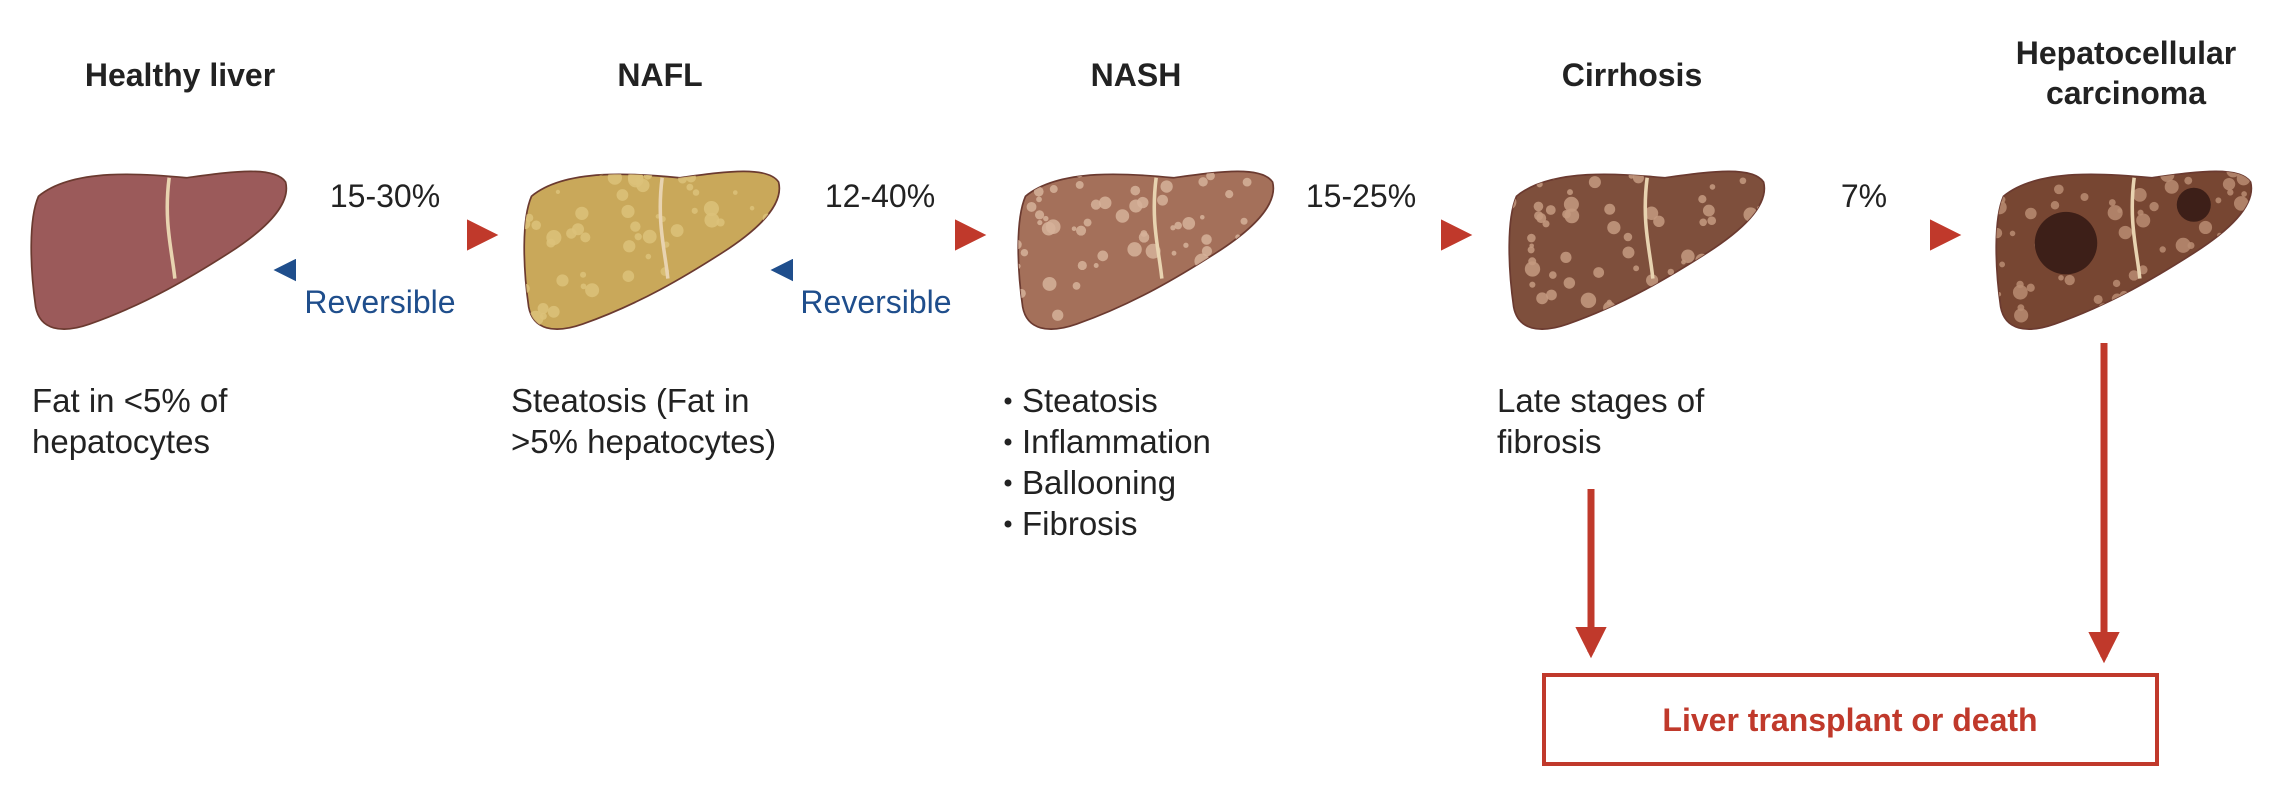 This screenshot has height=800, width=2290. I want to click on tumor, so click(2066, 243).